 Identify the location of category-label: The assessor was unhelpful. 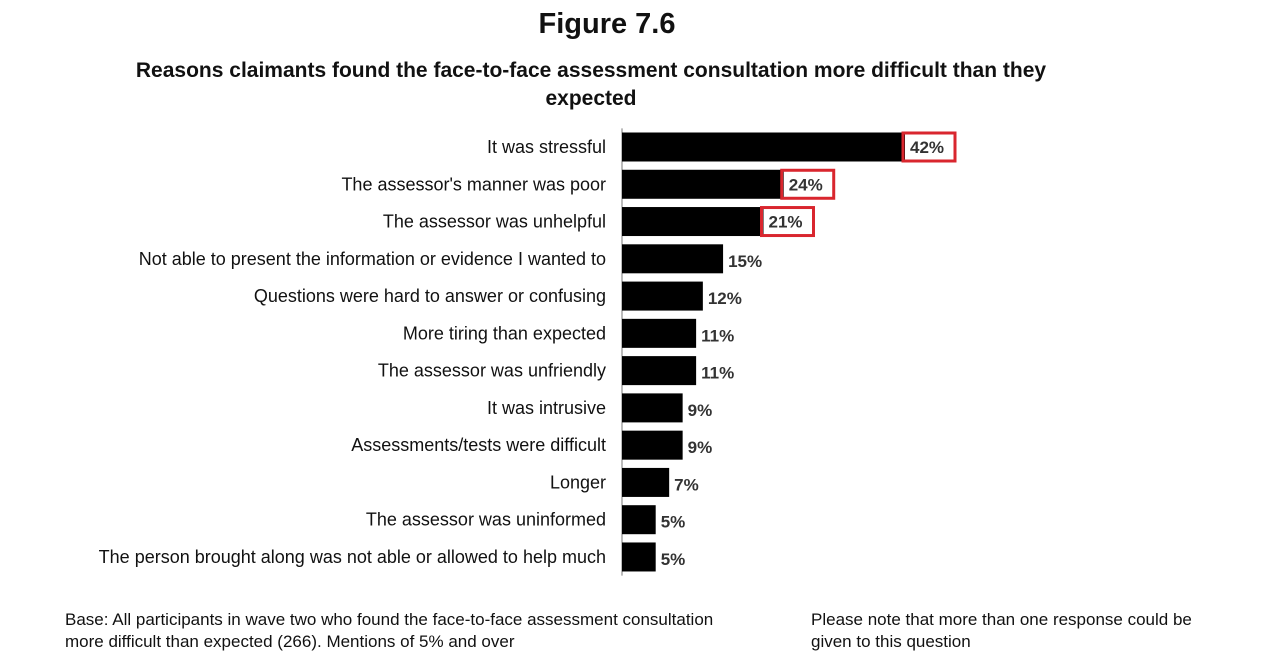
(494, 222).